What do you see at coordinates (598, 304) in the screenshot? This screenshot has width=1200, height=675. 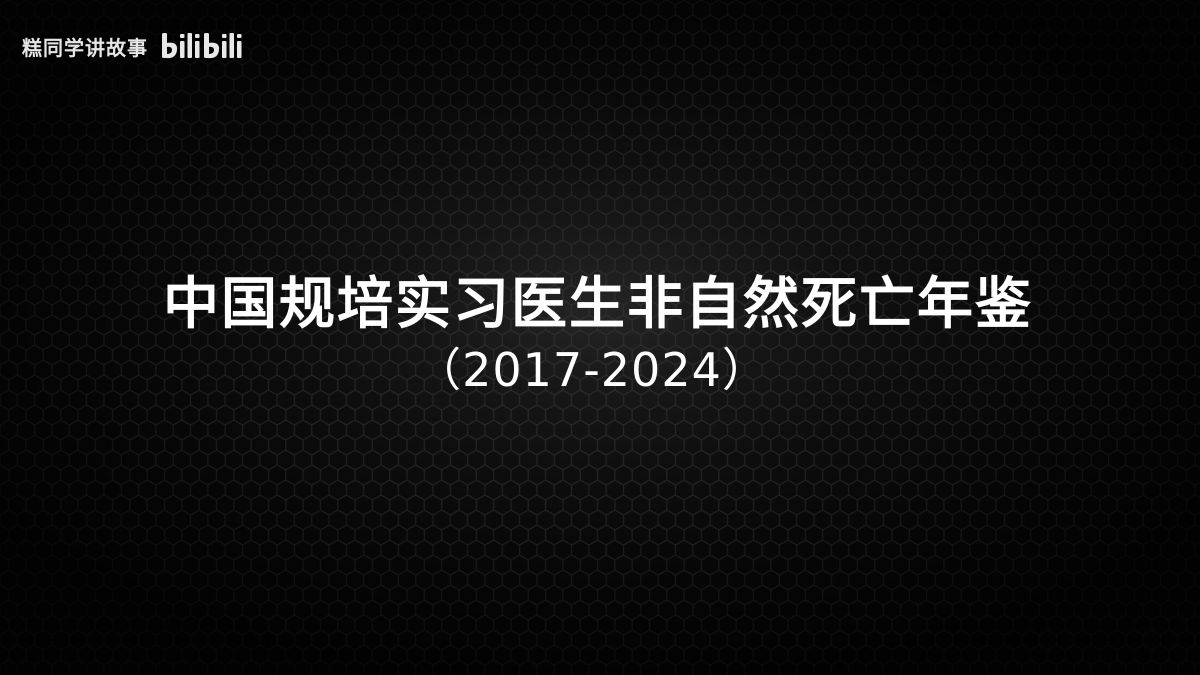 I see `title-main: 中国规培实习医生非自然死亡年鉴` at bounding box center [598, 304].